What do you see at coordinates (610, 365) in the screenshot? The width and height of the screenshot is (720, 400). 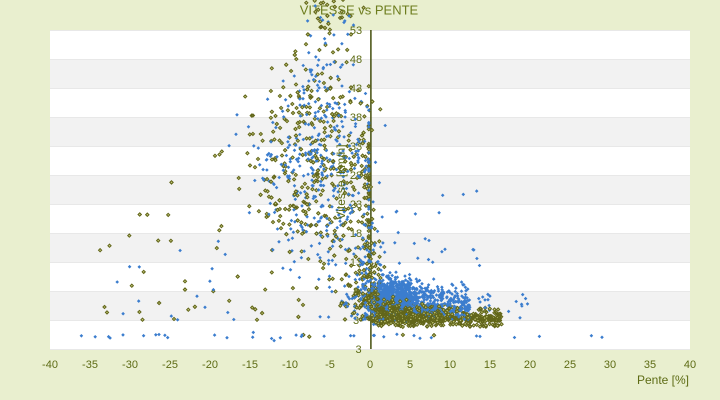 I see `svg-text: 30` at bounding box center [610, 365].